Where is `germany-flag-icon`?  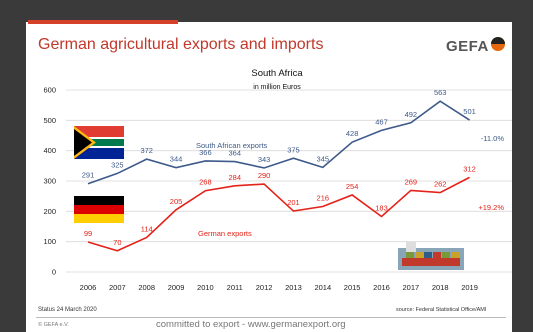
germany-flag-icon is located at coordinates (99, 209).